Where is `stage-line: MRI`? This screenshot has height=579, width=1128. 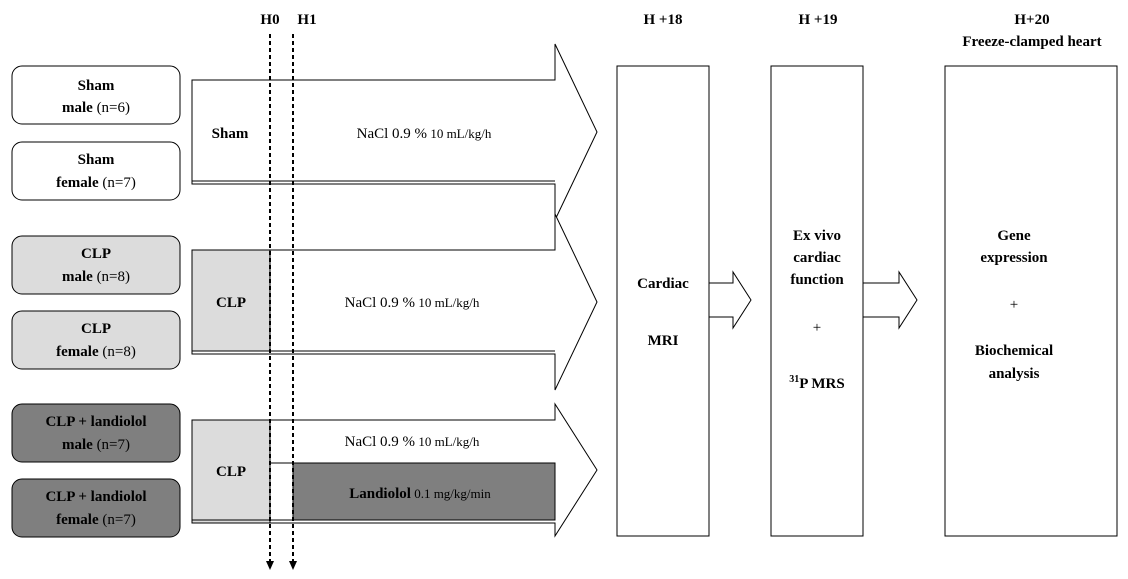 stage-line: MRI is located at coordinates (663, 341).